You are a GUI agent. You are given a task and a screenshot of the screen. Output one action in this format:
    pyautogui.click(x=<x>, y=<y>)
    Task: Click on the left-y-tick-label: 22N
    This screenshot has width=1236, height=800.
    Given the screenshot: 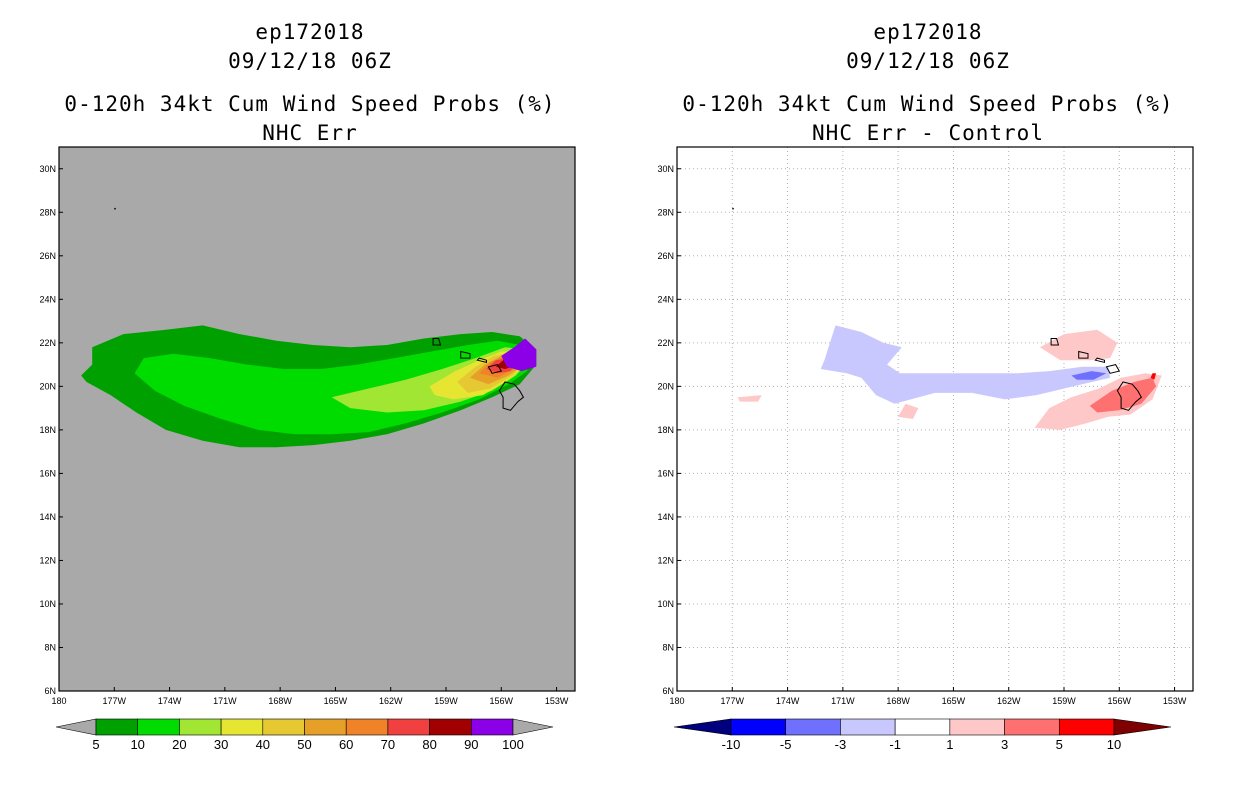 What is the action you would take?
    pyautogui.click(x=47, y=343)
    